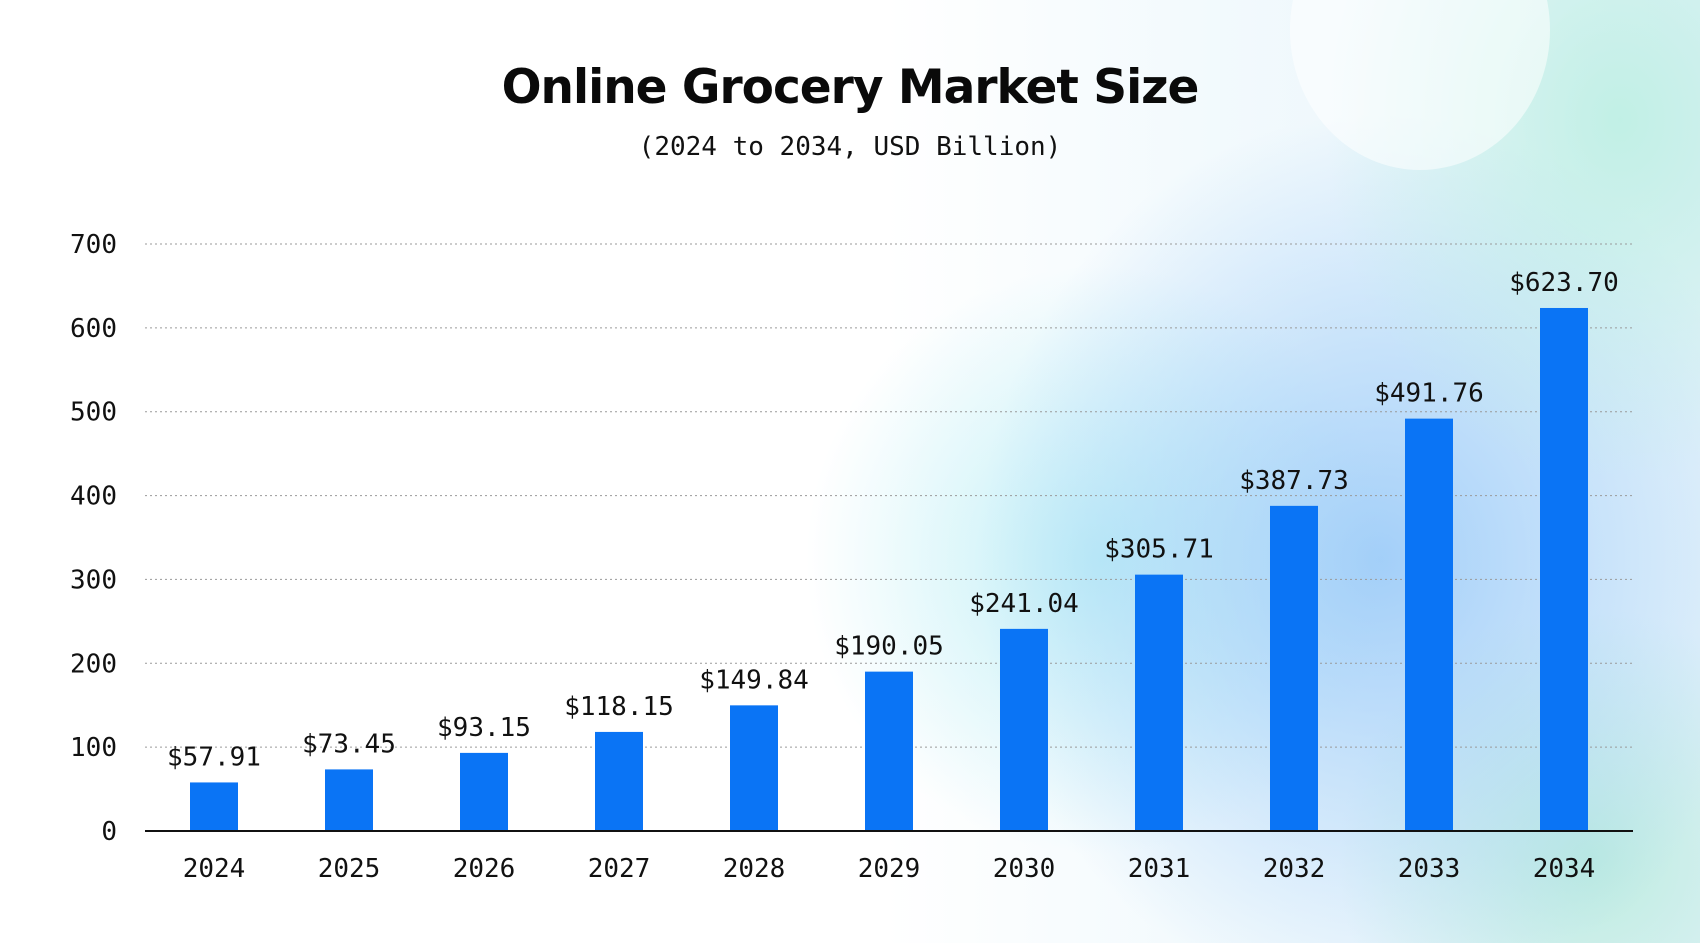 The image size is (1700, 943). Describe the element at coordinates (889, 751) in the screenshot. I see `bar-2029` at that location.